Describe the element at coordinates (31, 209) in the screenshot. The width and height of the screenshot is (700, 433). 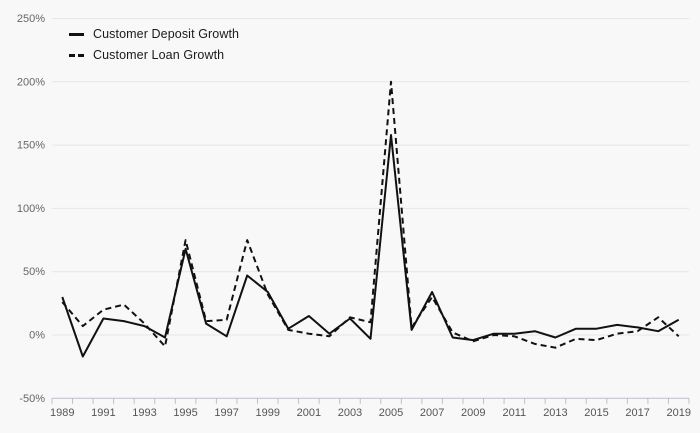
I see `y-tick-label: 100%` at that location.